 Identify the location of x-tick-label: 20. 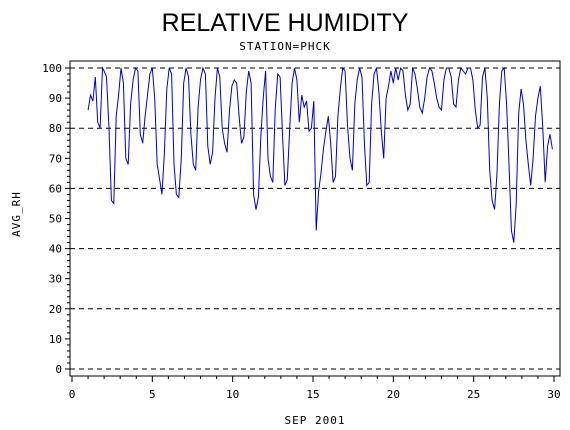
(393, 394).